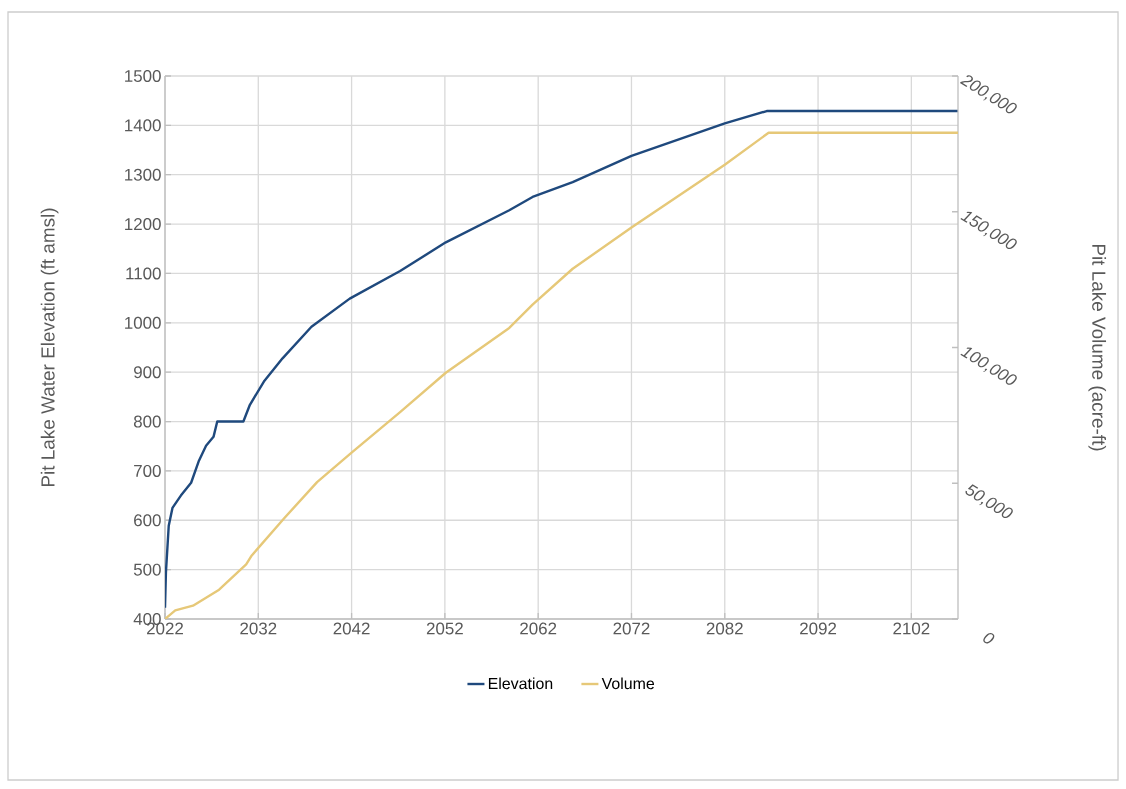 Image resolution: width=1126 pixels, height=789 pixels. What do you see at coordinates (147, 520) in the screenshot?
I see `y-tick-label: 600` at bounding box center [147, 520].